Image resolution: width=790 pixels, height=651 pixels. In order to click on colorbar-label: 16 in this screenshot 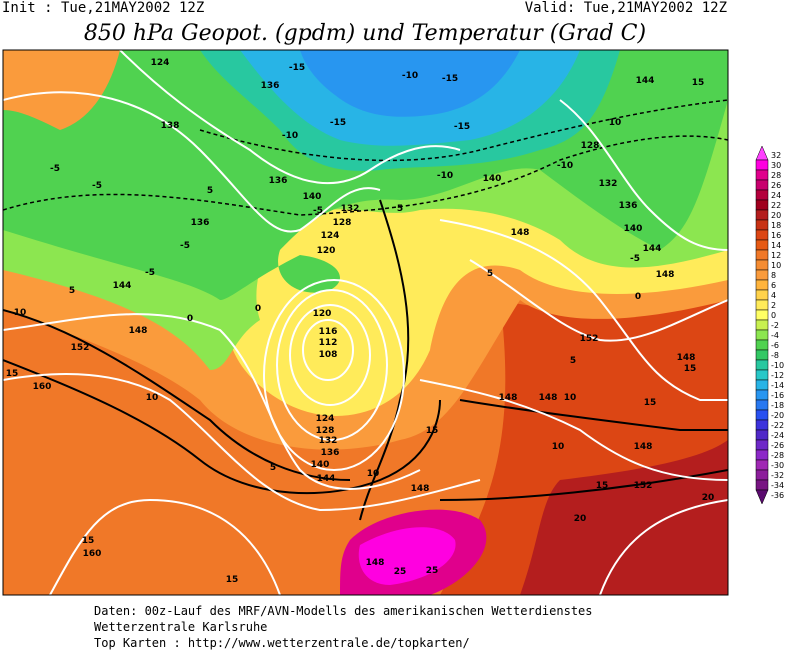, I will do `click(776, 235)`.